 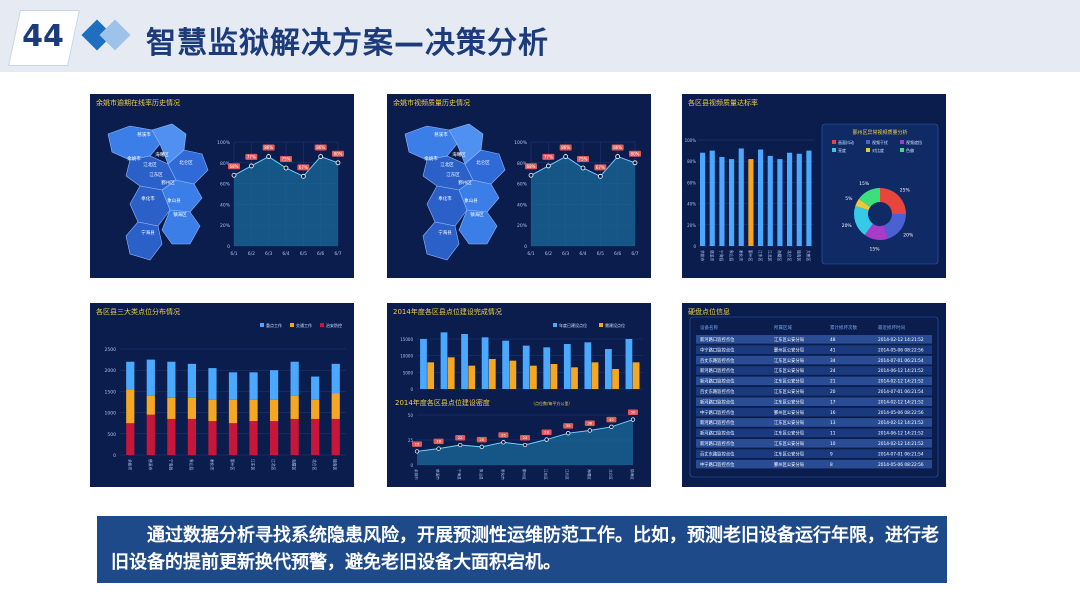 I want to click on slice-label: 20%, so click(x=847, y=226).